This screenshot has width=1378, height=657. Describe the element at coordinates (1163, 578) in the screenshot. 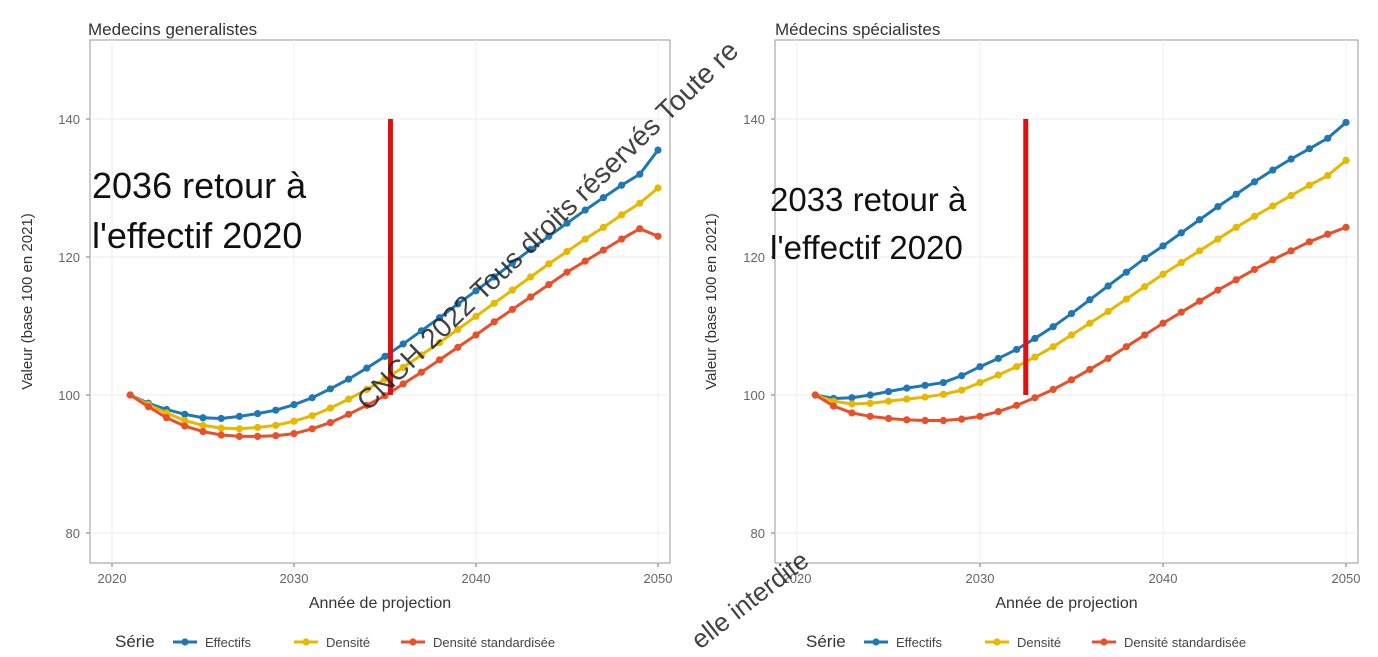

I see `x-tick-label: 2040` at that location.